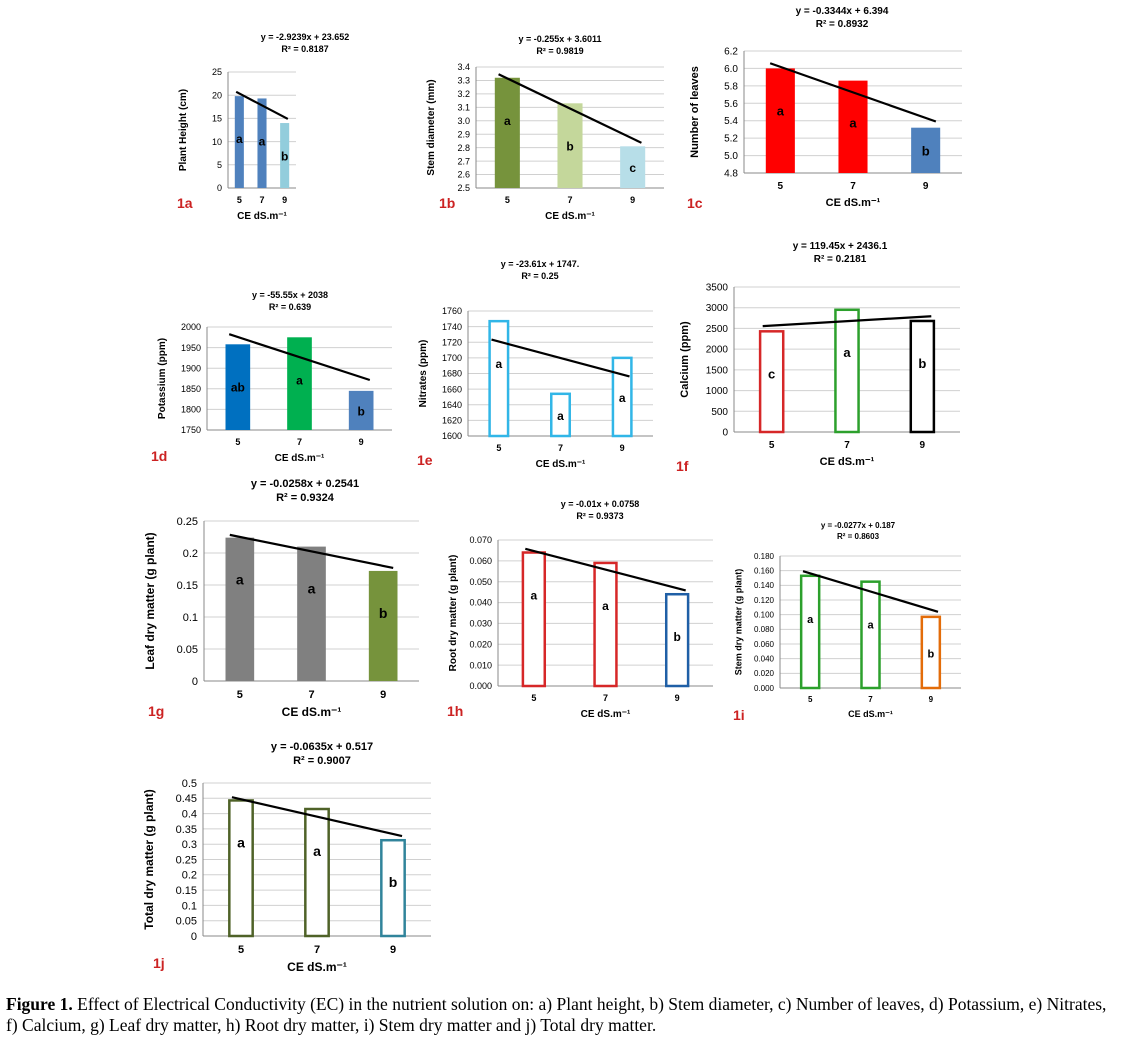 The image size is (1126, 1041). I want to click on panel-label: 1e, so click(425, 460).